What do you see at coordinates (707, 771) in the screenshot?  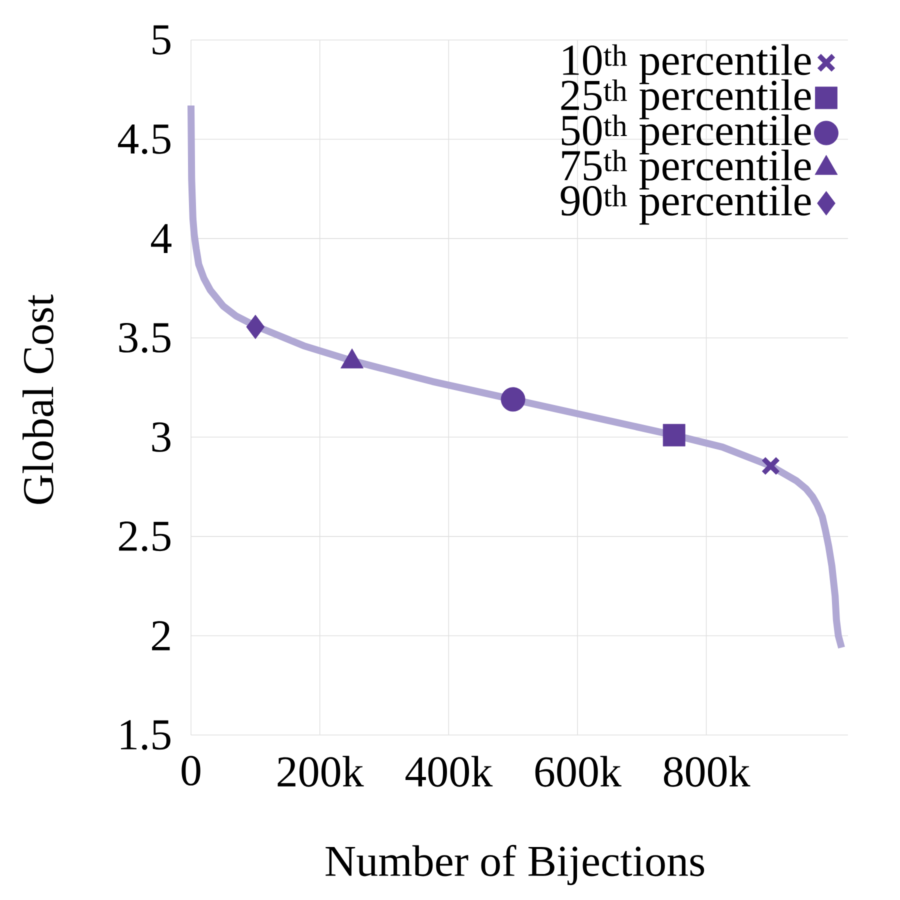 I see `x-tick-label: 800k` at bounding box center [707, 771].